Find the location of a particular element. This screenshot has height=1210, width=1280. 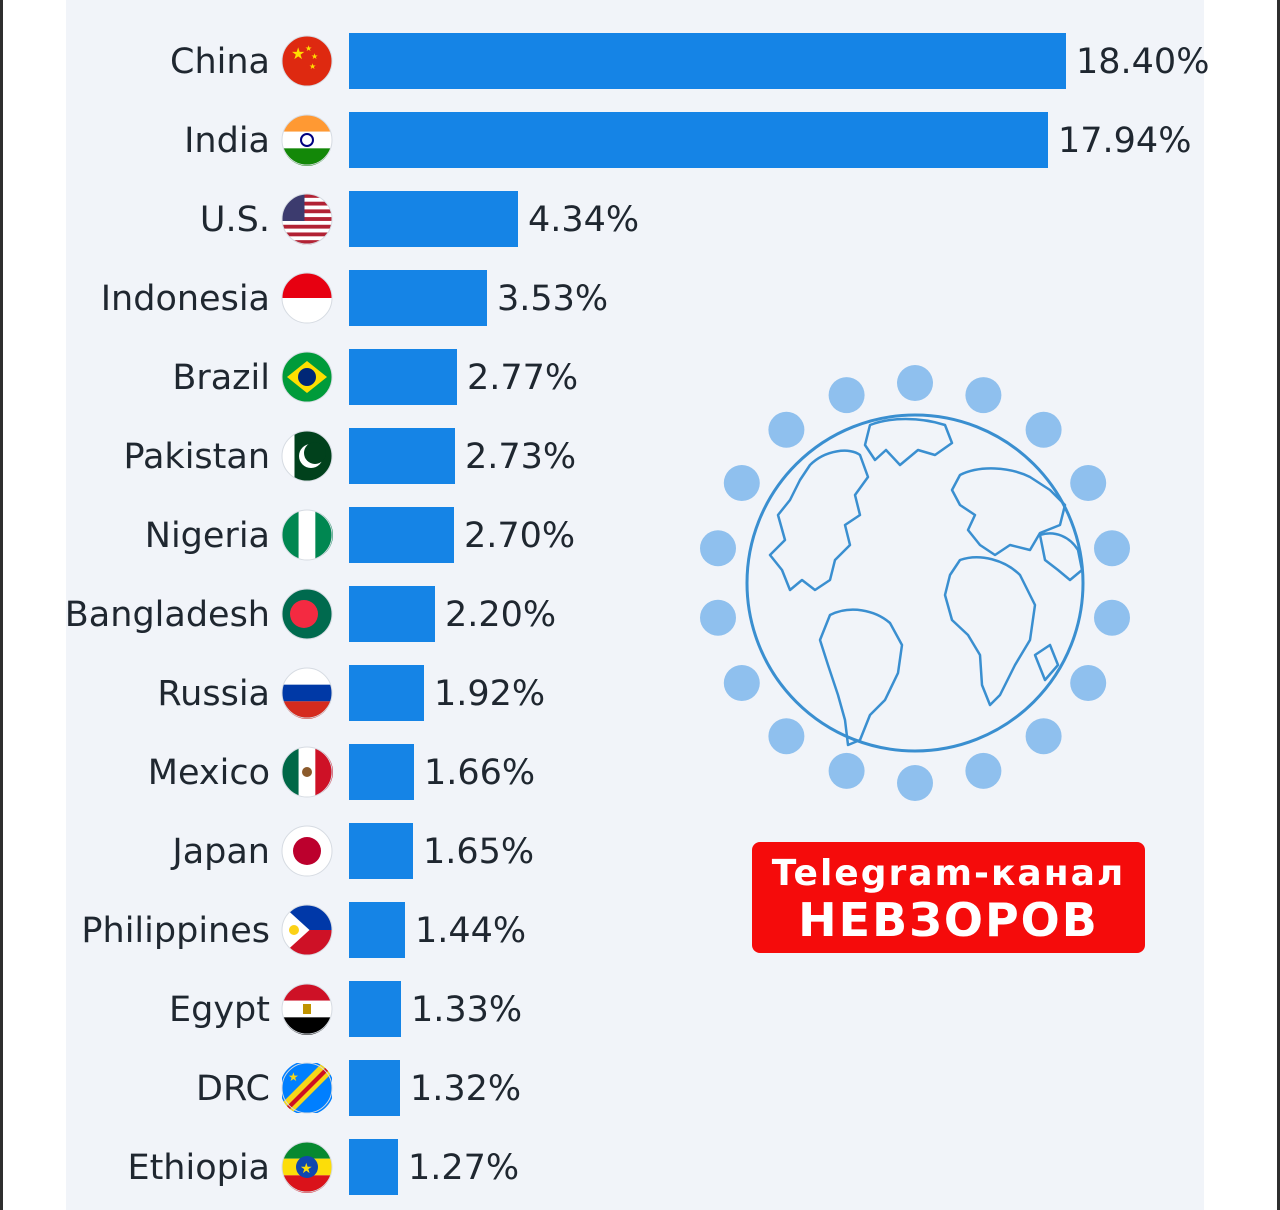

value-label: 1.92% is located at coordinates (489, 694).